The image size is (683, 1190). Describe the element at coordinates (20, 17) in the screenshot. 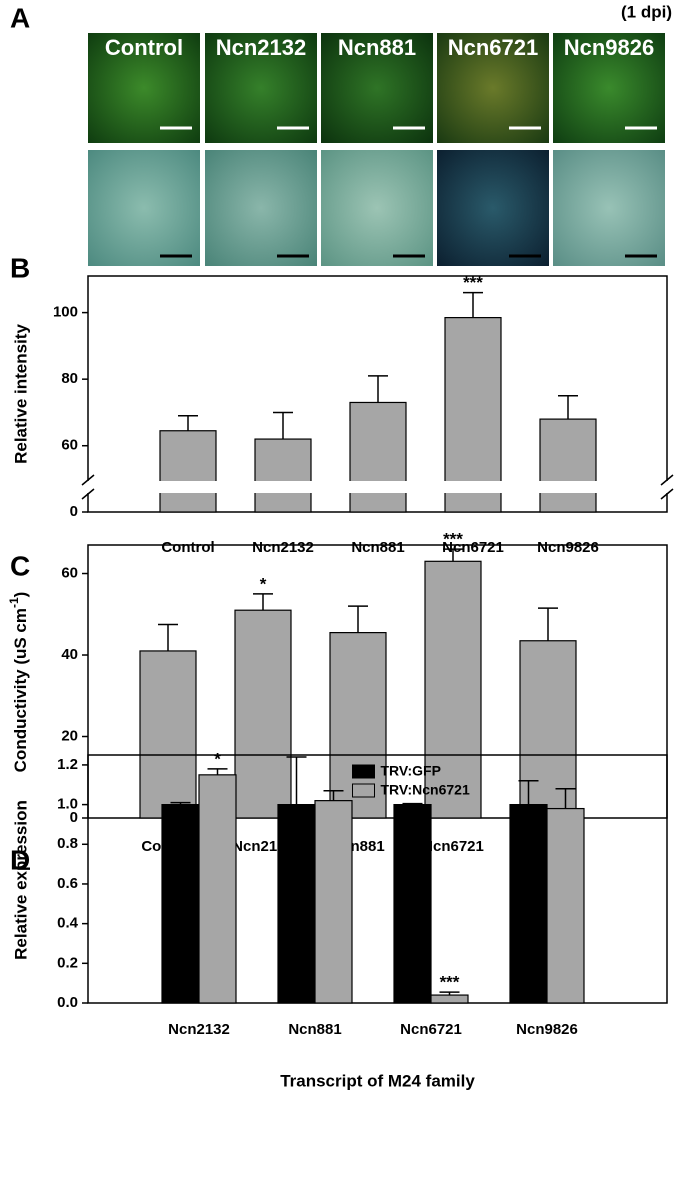

I see `panel-letter: A` at that location.